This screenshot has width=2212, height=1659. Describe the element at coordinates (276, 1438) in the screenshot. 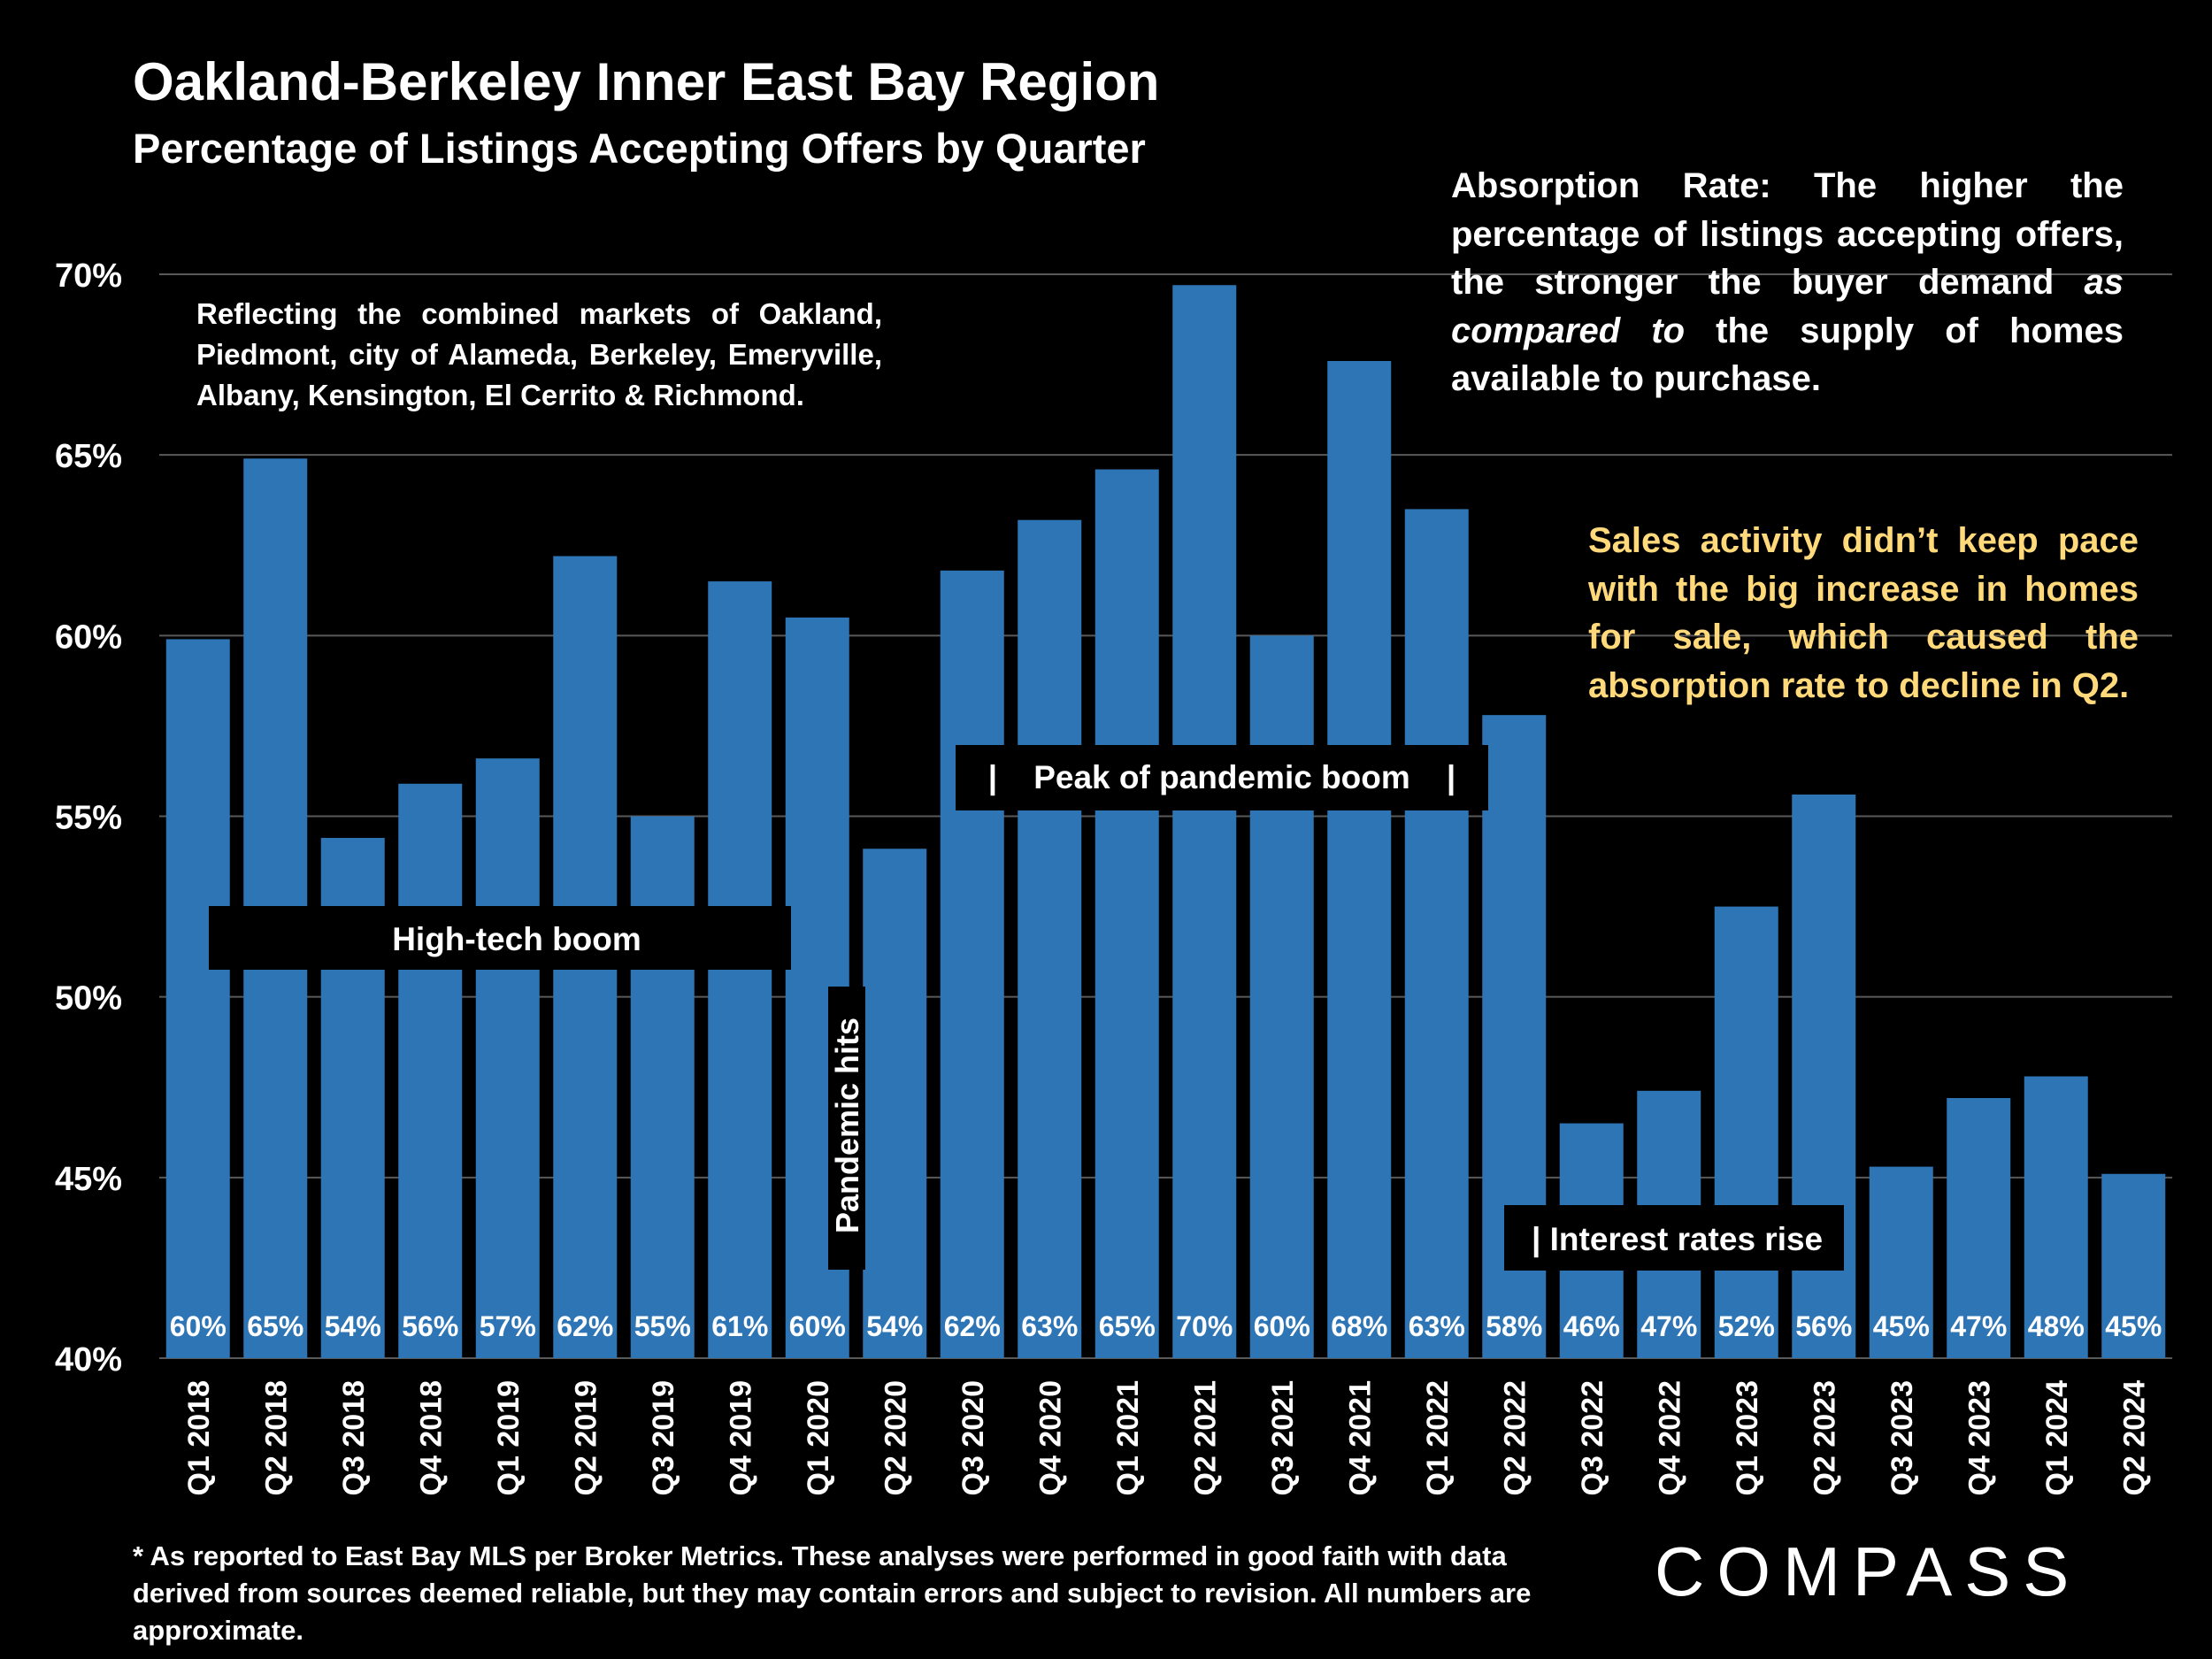

I see `x-tick-label: Q2 2018` at that location.